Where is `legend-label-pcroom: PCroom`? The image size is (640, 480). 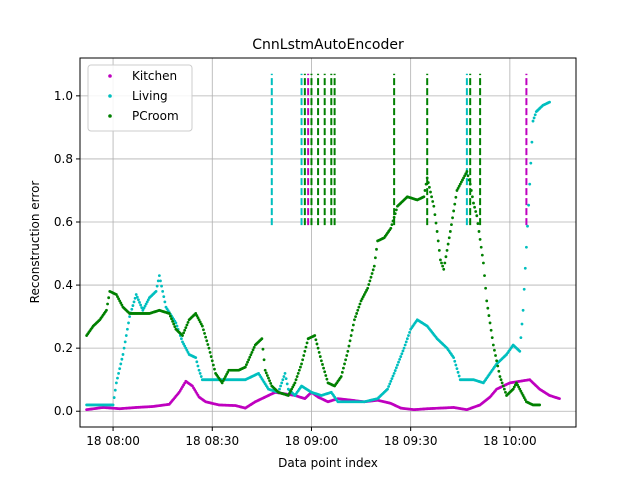 legend-label-pcroom: PCroom is located at coordinates (155, 116).